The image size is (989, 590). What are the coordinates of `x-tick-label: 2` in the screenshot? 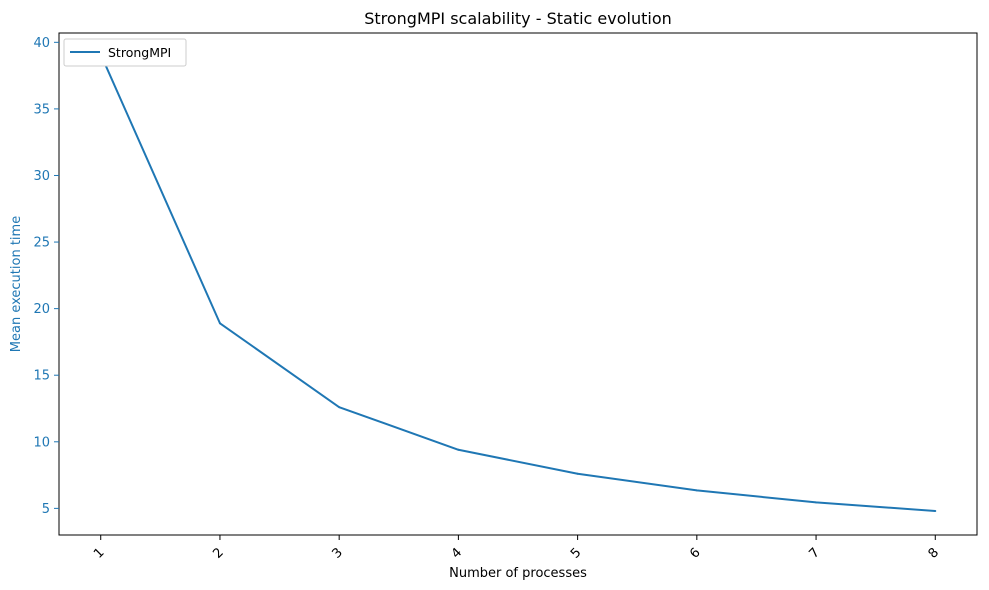 It's located at (218, 553).